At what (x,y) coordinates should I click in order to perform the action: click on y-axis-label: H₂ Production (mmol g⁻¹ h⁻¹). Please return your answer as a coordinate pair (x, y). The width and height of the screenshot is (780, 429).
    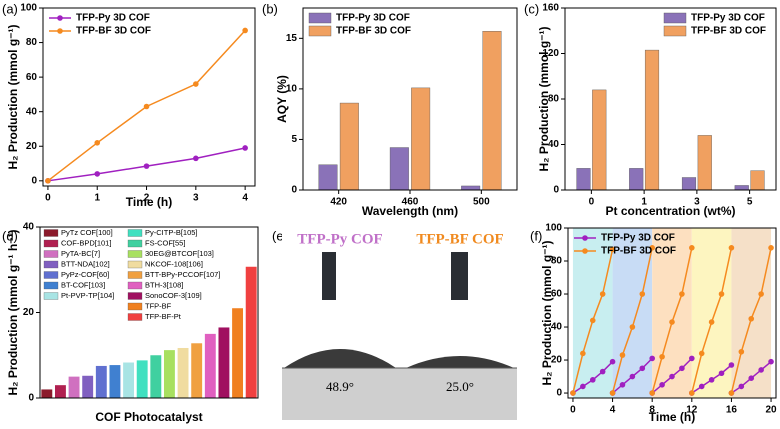
    Looking at the image, I should click on (13, 313).